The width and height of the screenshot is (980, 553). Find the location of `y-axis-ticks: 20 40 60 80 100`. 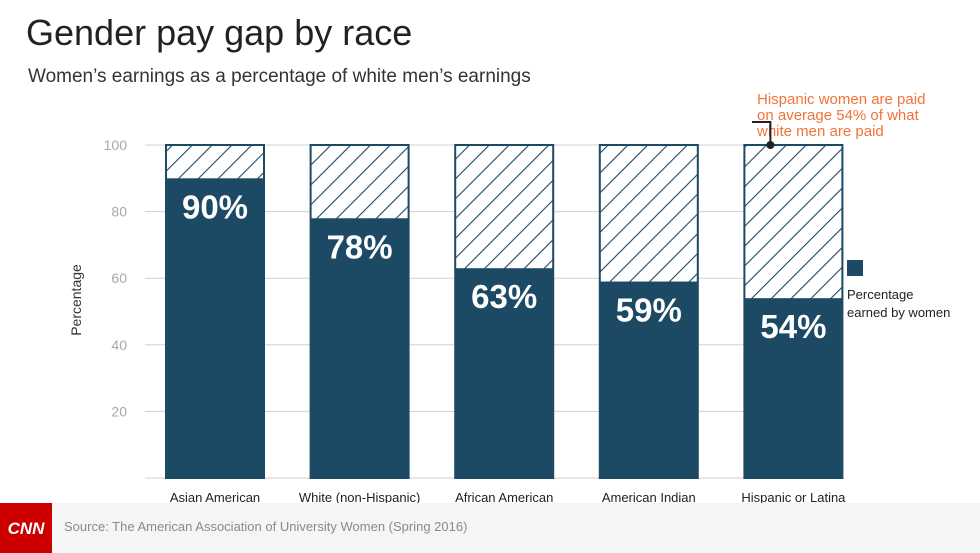

y-axis-ticks: 20 40 60 80 100 is located at coordinates (116, 278).